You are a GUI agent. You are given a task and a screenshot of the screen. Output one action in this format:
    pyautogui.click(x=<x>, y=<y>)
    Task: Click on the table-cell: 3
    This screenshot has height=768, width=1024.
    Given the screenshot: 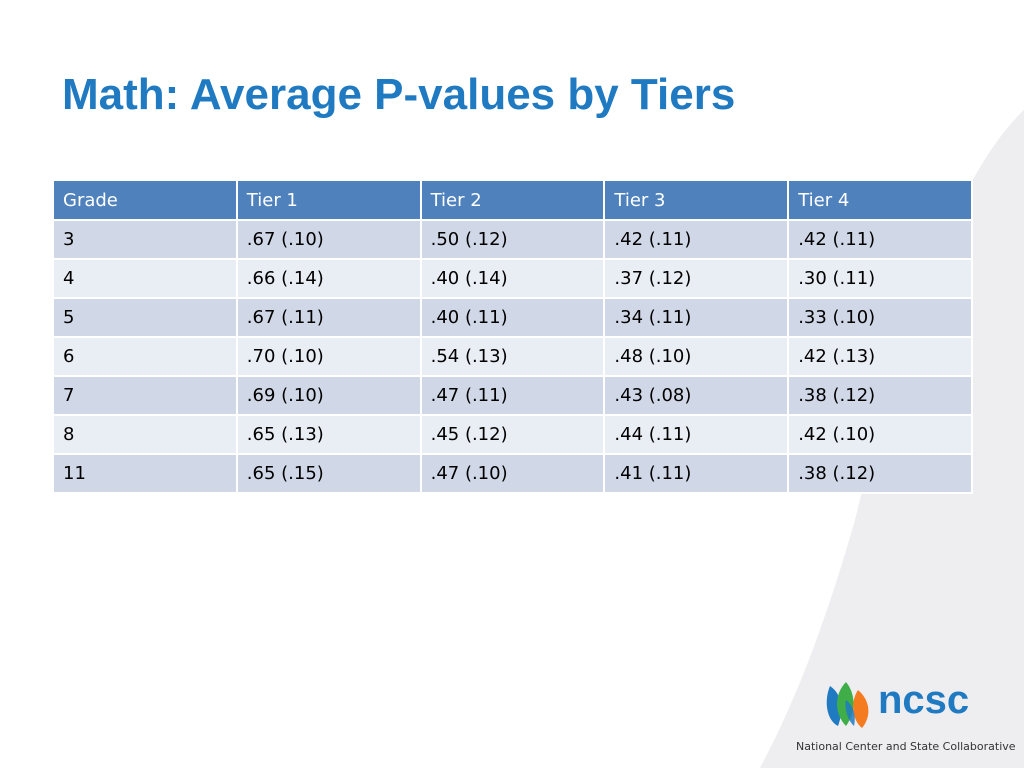 What is the action you would take?
    pyautogui.click(x=145, y=239)
    